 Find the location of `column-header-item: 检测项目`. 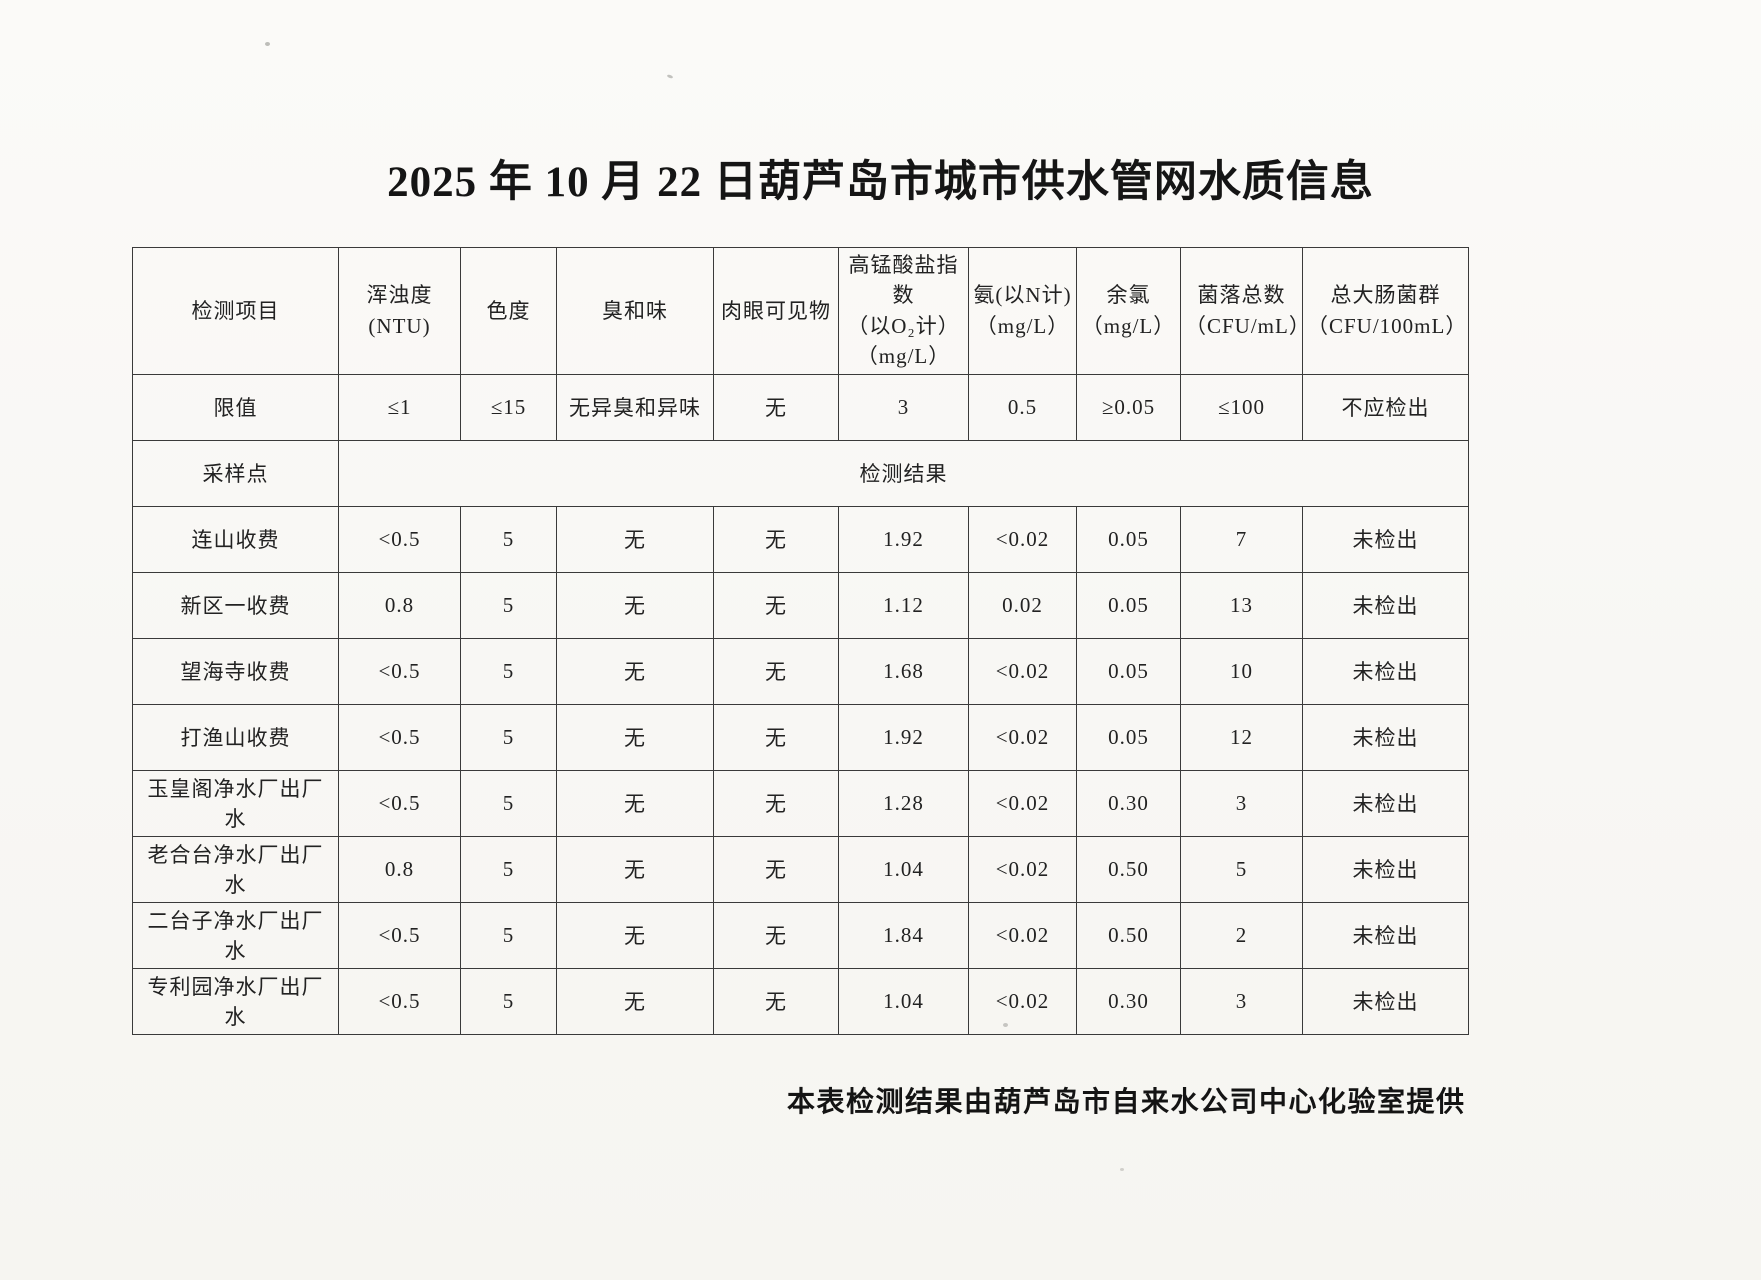

column-header-item: 检测项目 is located at coordinates (235, 311).